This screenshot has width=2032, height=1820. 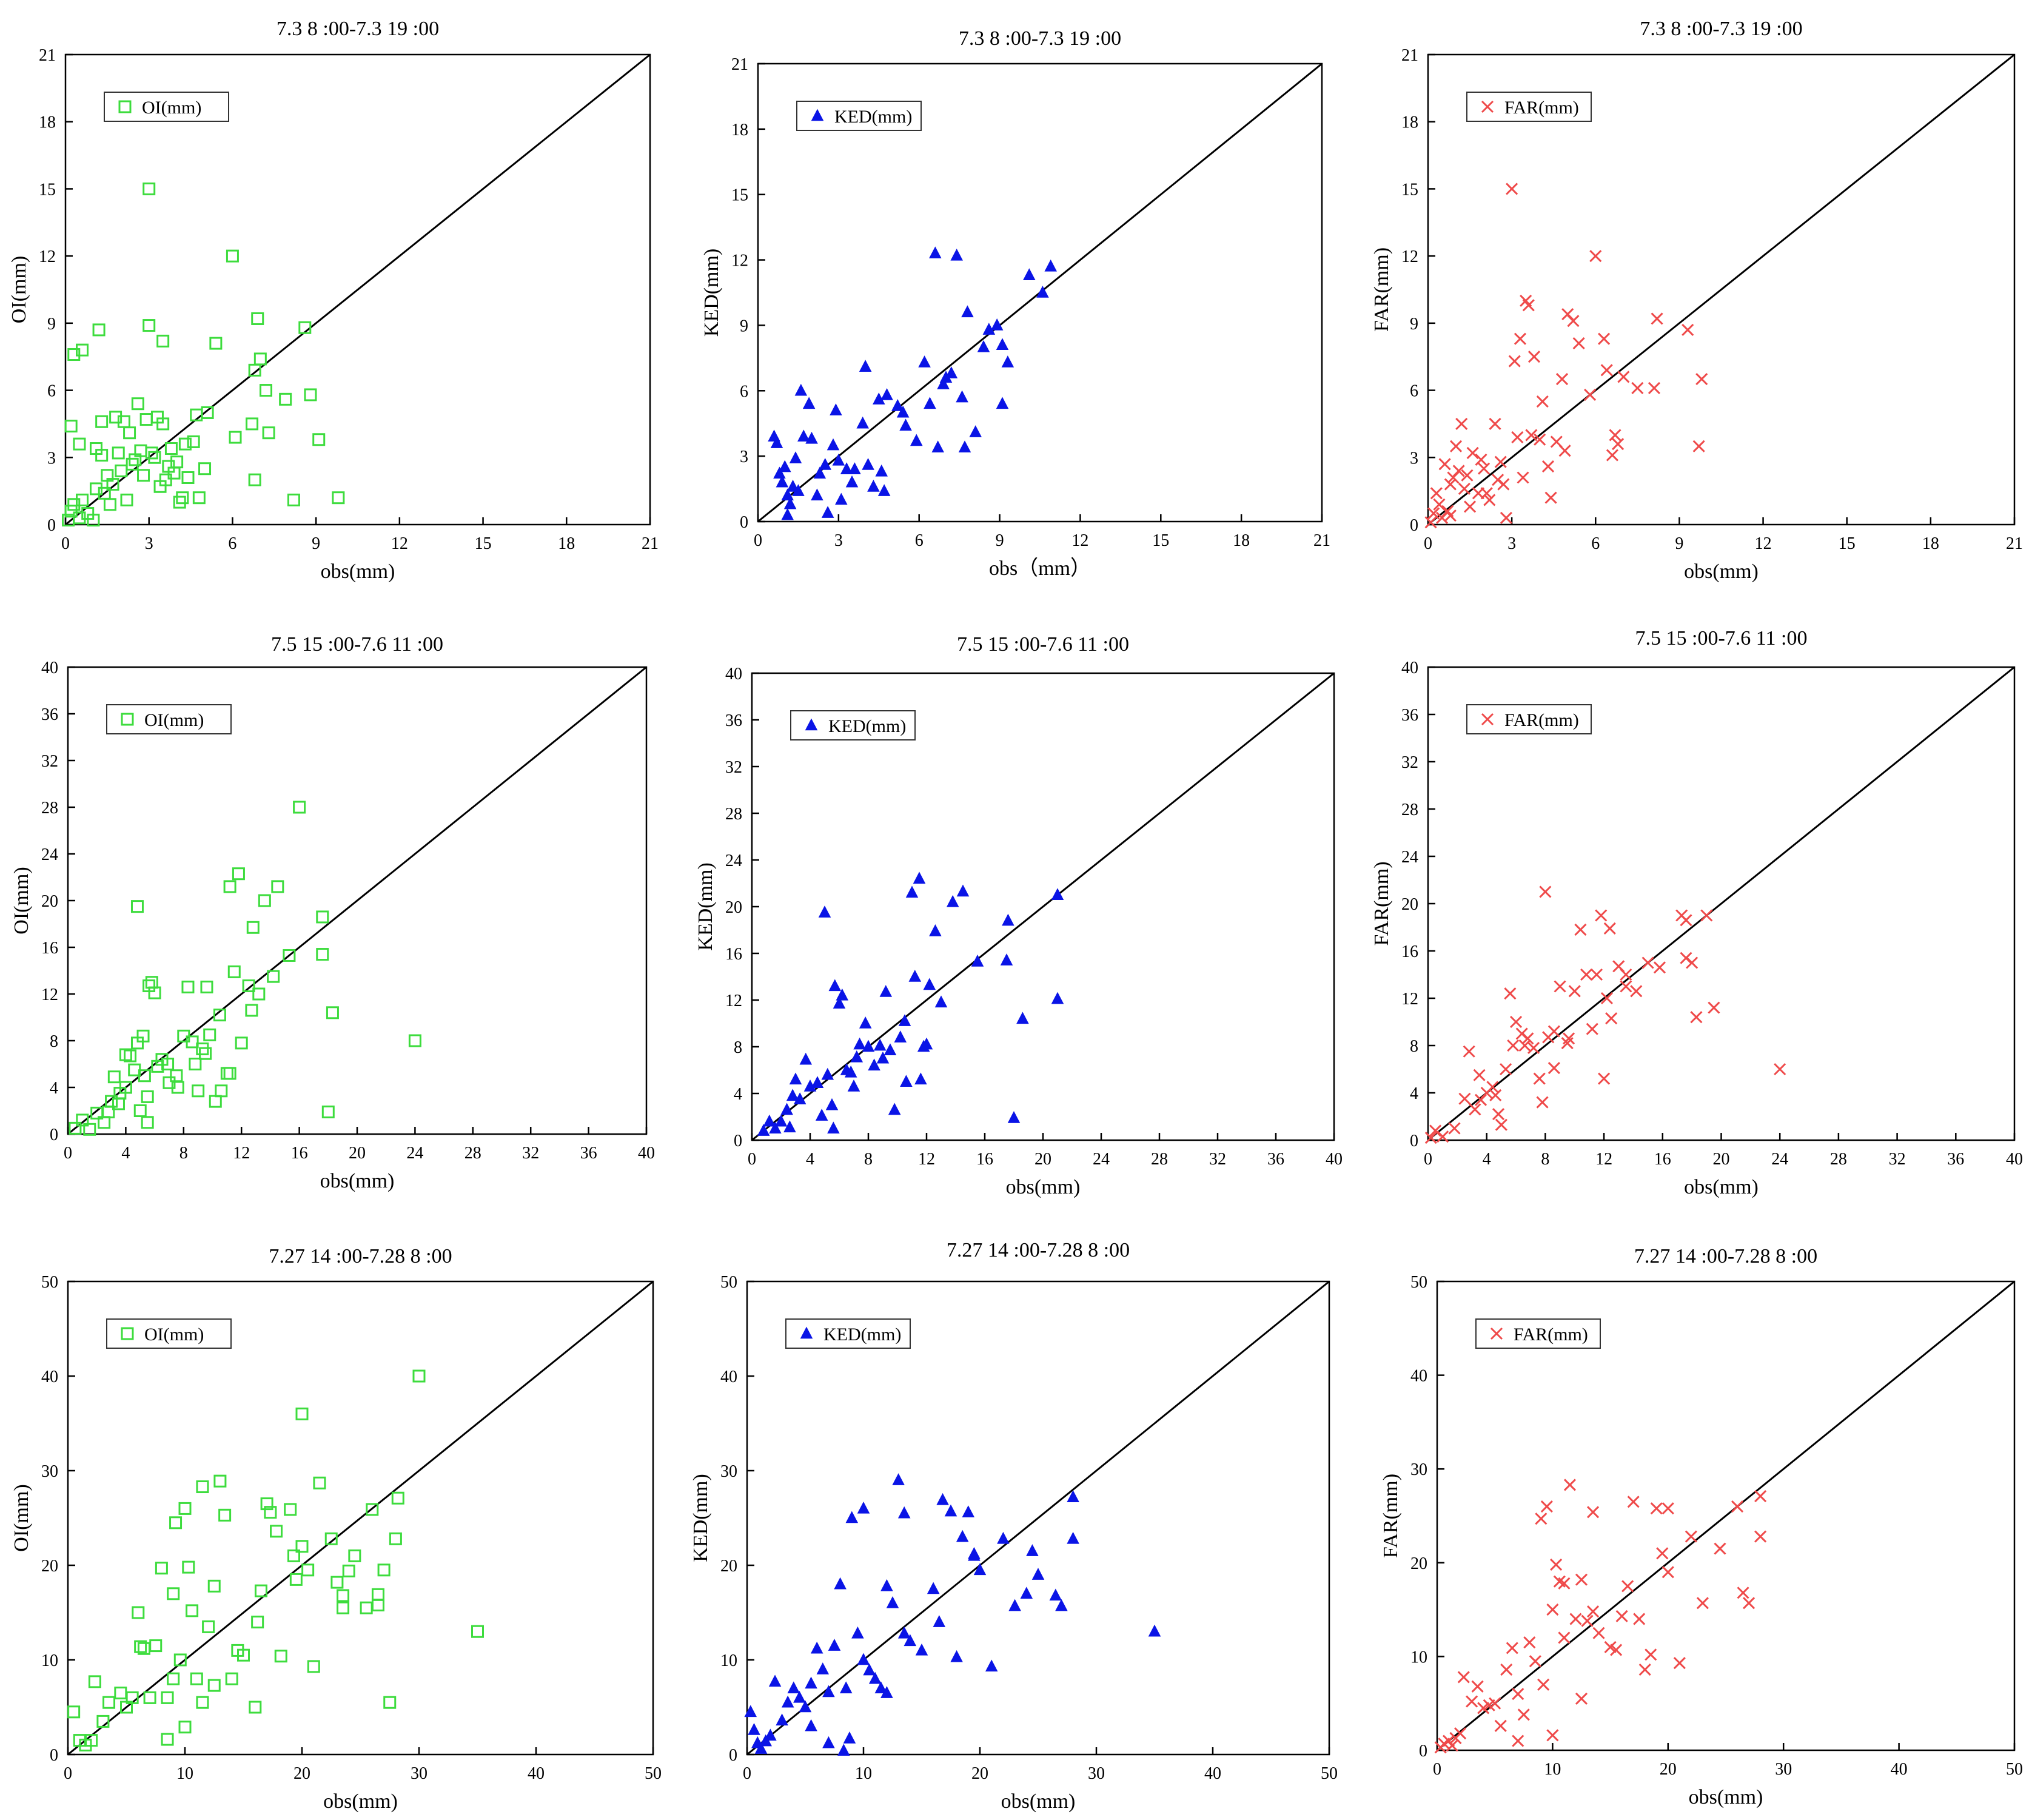 What do you see at coordinates (169, 719) in the screenshot?
I see `legend: OI(mm)` at bounding box center [169, 719].